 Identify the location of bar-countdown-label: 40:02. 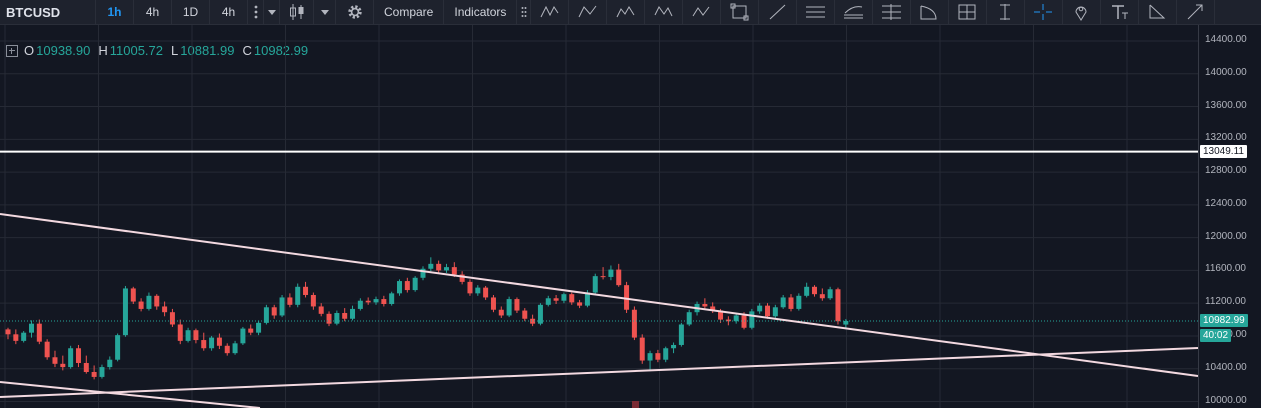
(1216, 335).